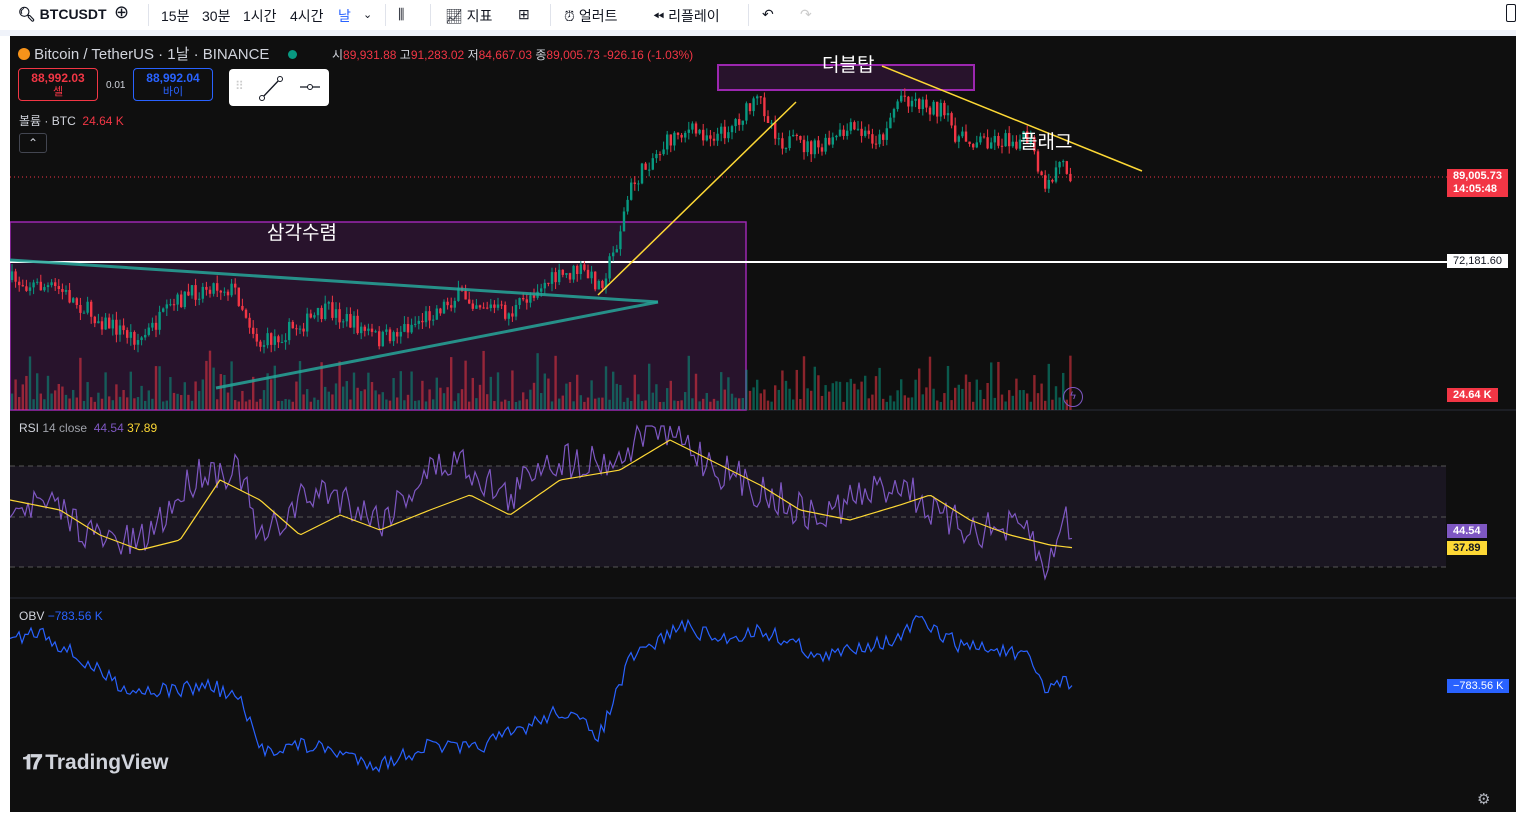 Image resolution: width=1516 pixels, height=820 pixels. I want to click on close-label: 종, so click(541, 55).